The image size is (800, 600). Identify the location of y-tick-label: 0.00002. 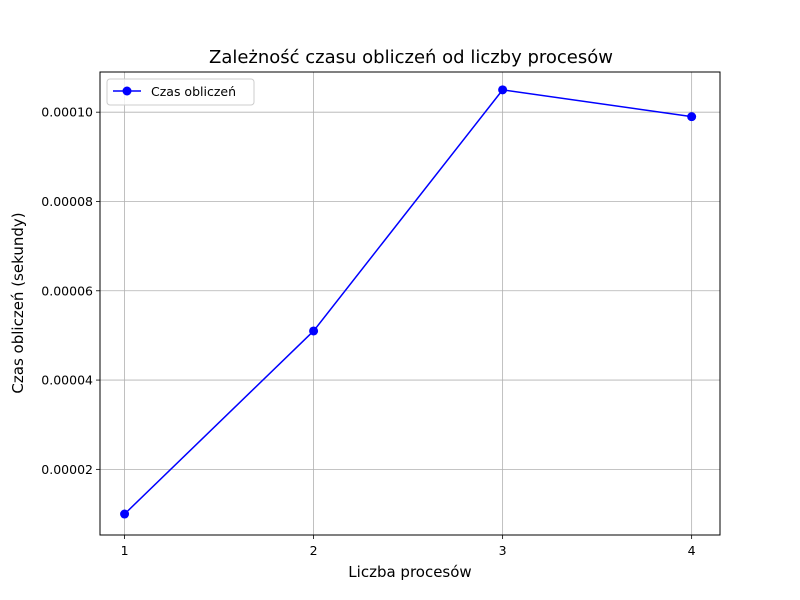
(67, 469).